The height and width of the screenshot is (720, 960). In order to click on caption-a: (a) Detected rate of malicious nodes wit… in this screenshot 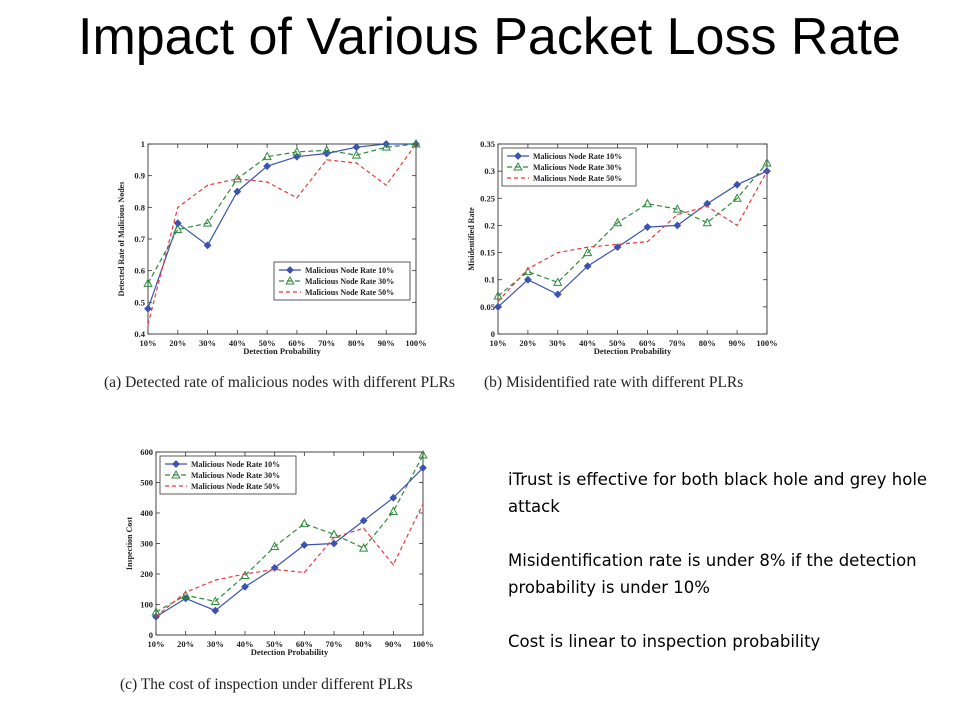, I will do `click(279, 382)`.